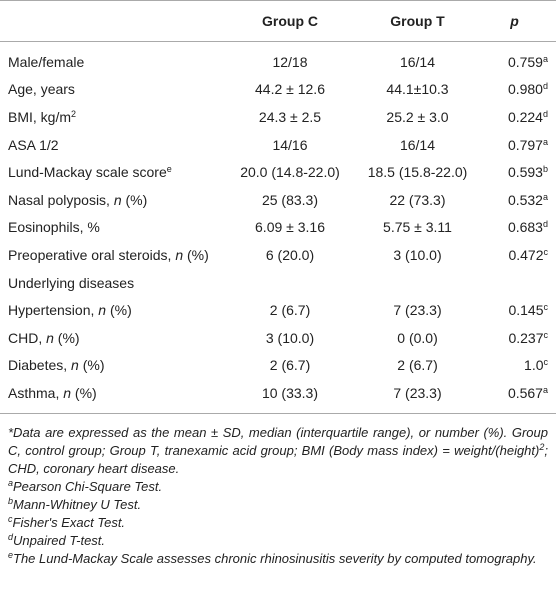  What do you see at coordinates (290, 172) in the screenshot?
I see `cell: 20.0 (14.8-22.0)` at bounding box center [290, 172].